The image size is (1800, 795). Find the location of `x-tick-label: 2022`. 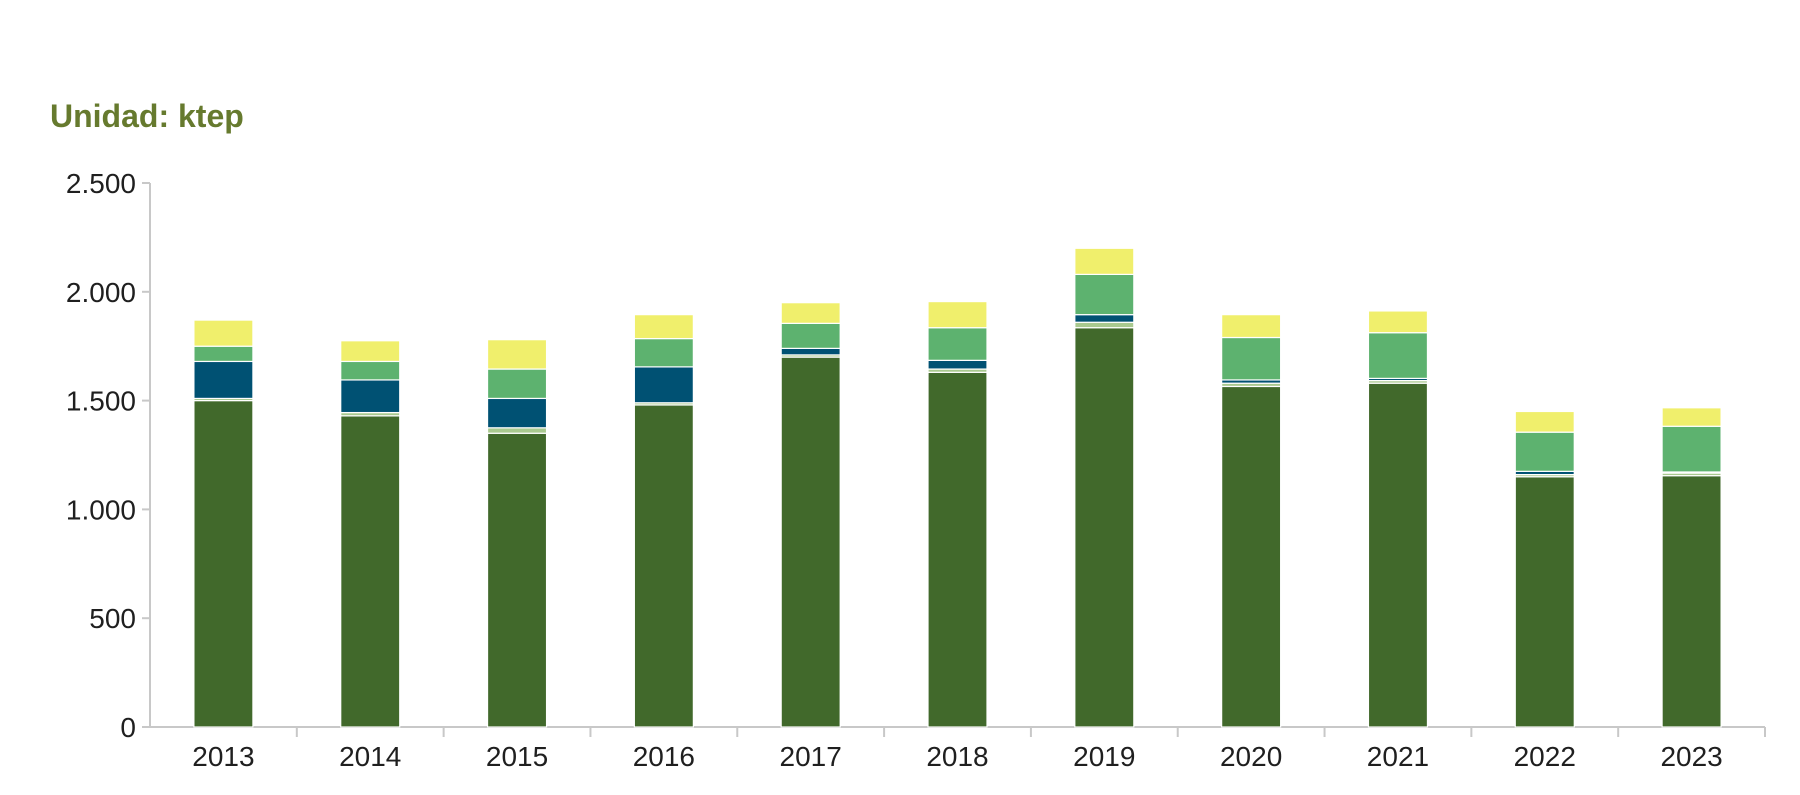

x-tick-label: 2022 is located at coordinates (1545, 756).